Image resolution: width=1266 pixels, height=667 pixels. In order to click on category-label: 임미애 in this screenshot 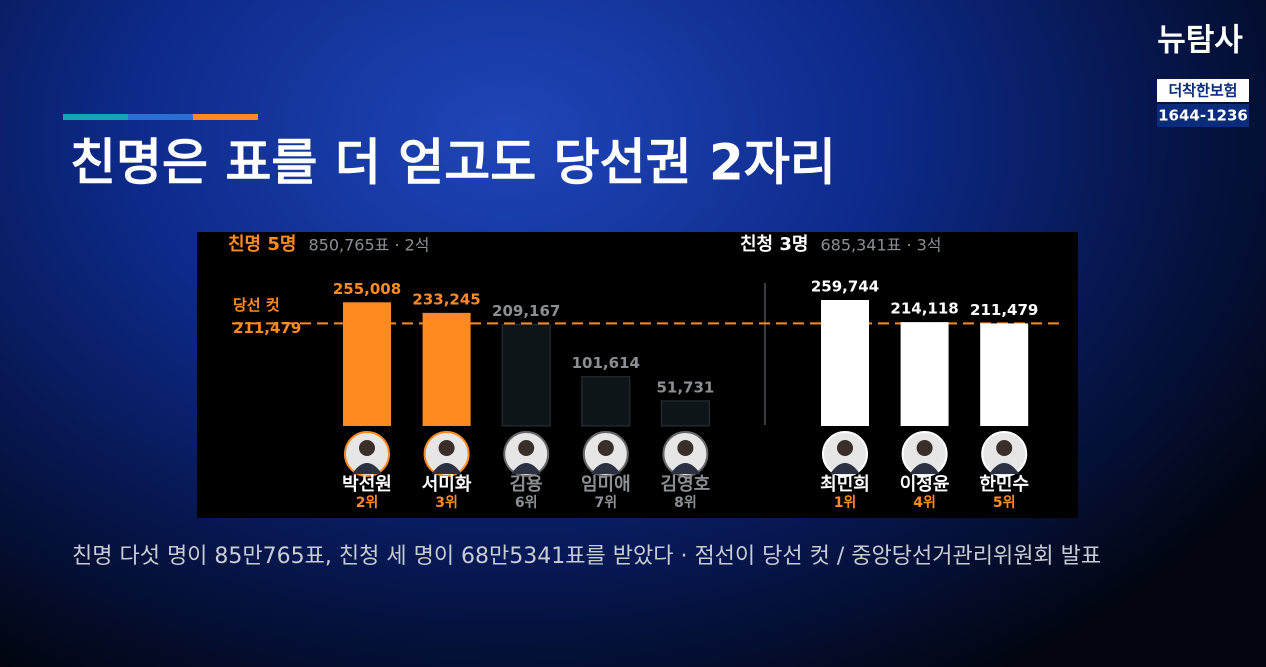, I will do `click(606, 484)`.